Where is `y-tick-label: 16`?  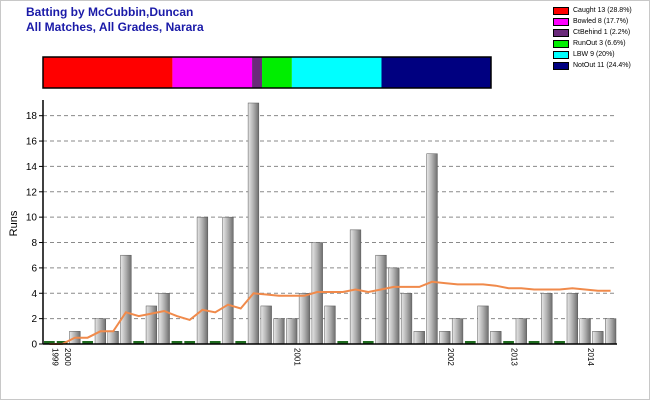
y-tick-label: 16 is located at coordinates (32, 142).